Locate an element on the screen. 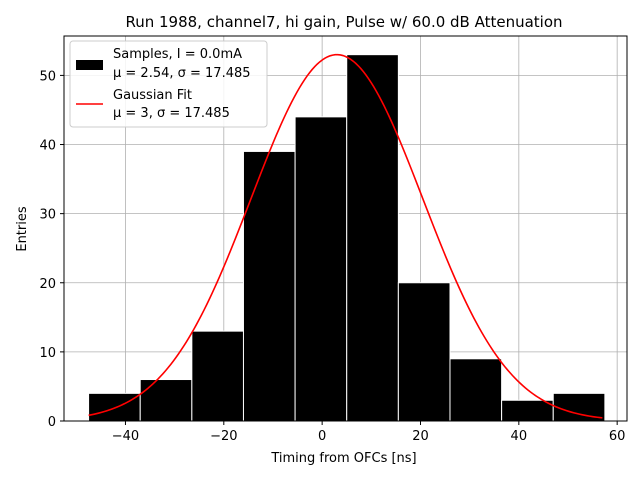 This screenshot has width=640, height=480. y-tick-label: 50 is located at coordinates (47, 76).